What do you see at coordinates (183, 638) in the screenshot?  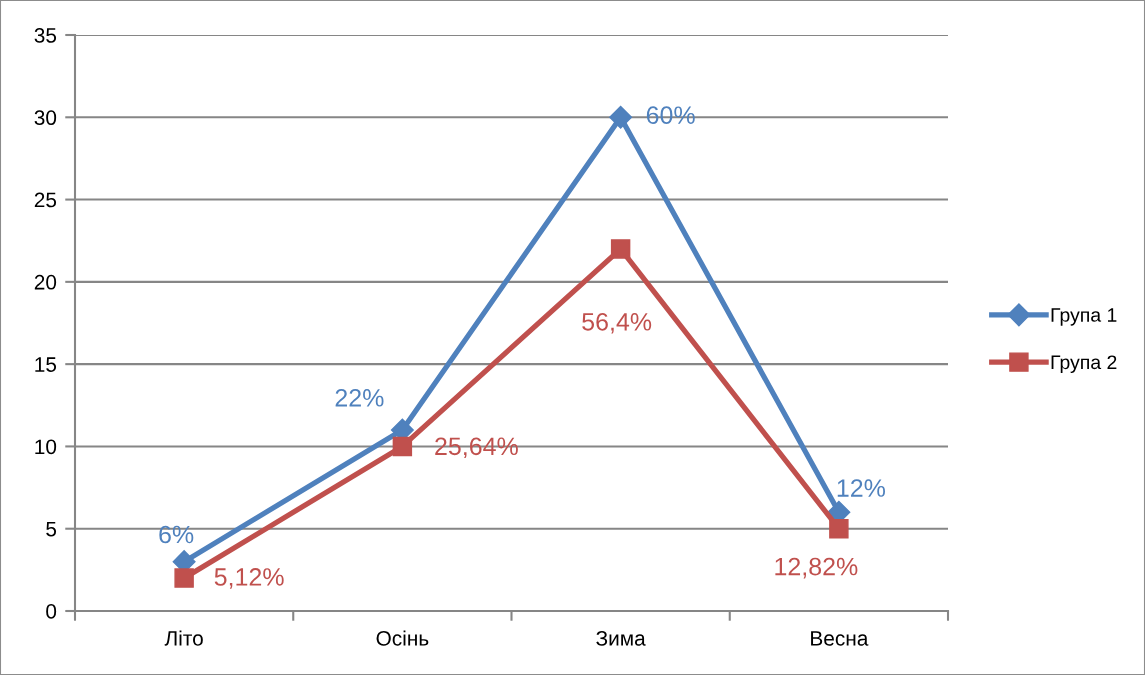 I see `x-tick-label: Літо` at bounding box center [183, 638].